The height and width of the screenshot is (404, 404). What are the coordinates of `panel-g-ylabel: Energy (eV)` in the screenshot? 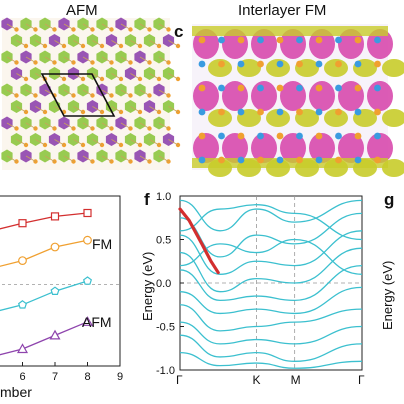 It's located at (387, 295).